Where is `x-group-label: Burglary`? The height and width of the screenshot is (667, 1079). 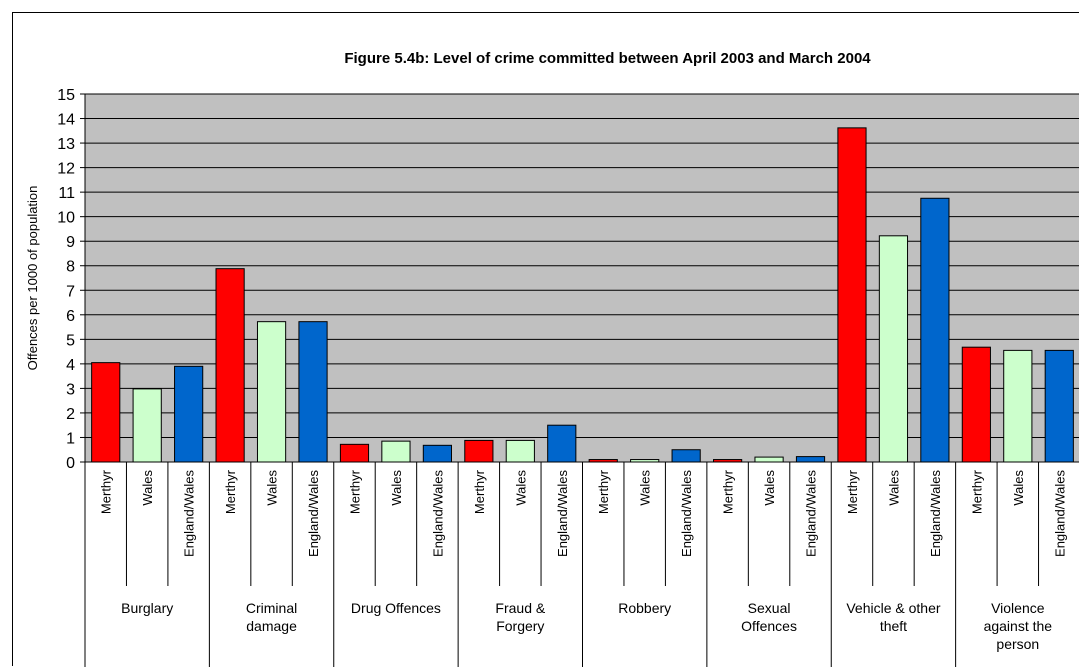
x-group-label: Burglary is located at coordinates (147, 608).